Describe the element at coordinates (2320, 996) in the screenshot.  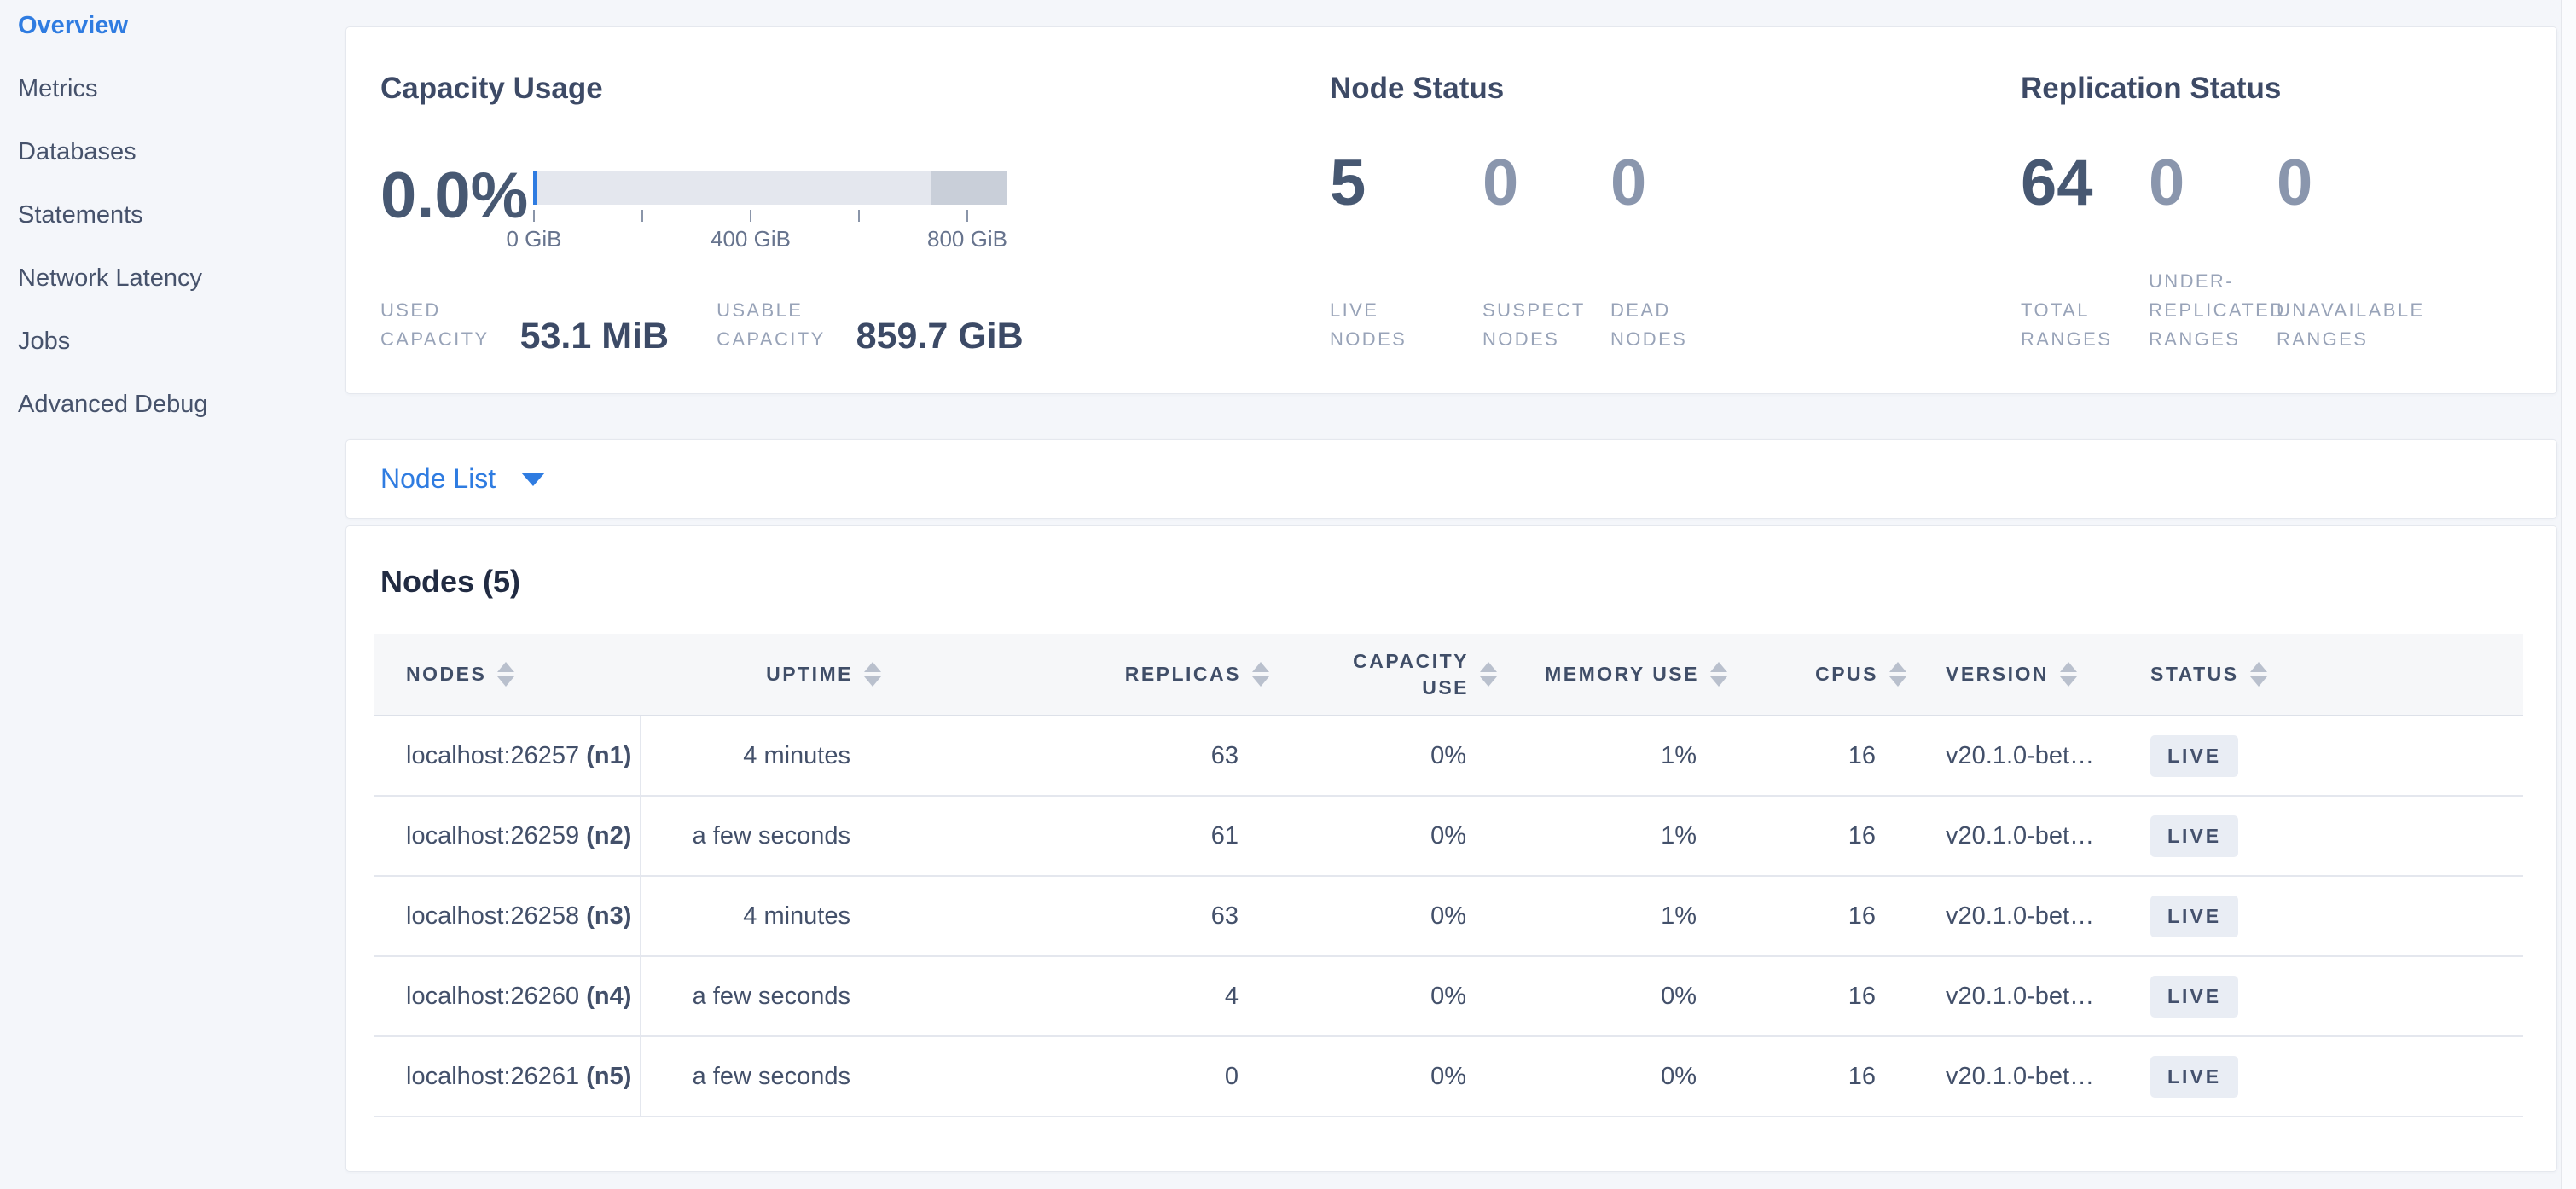
I see `status-cell: LIVE` at that location.